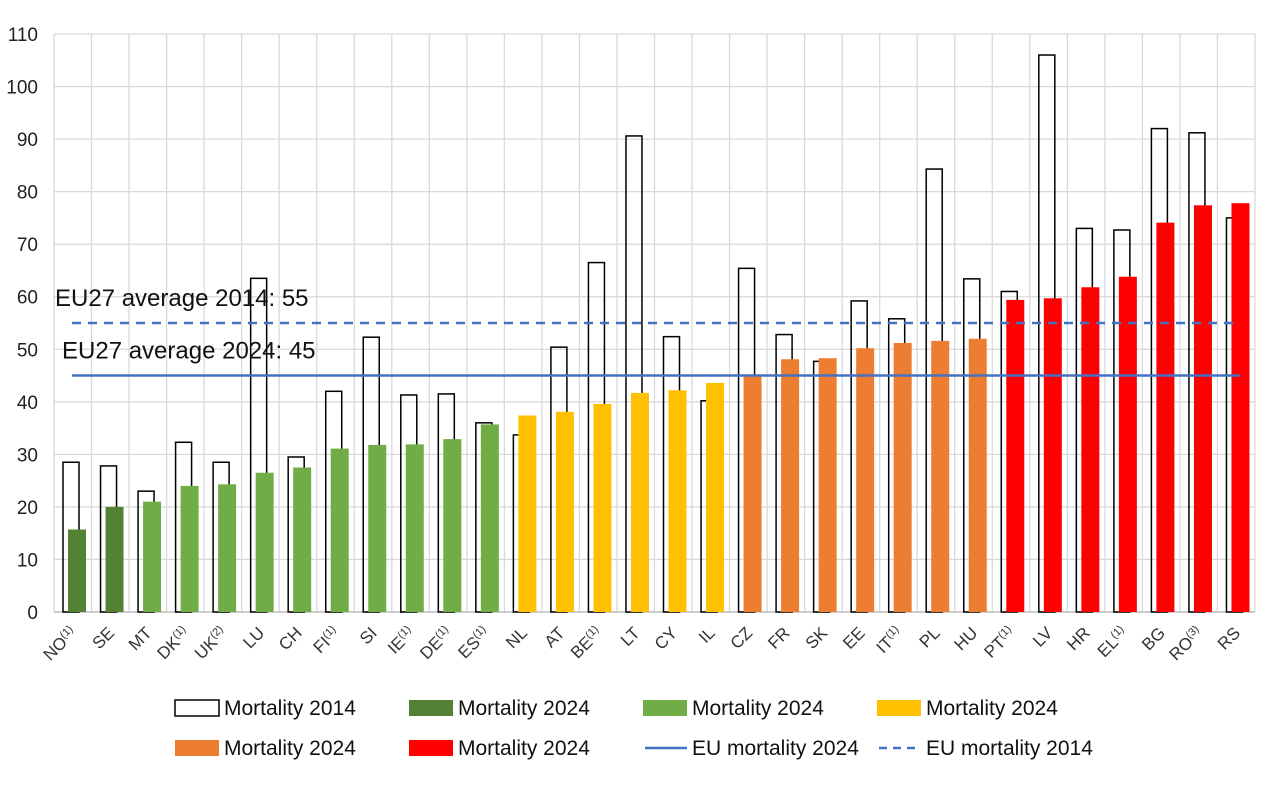  What do you see at coordinates (1186, 643) in the screenshot?
I see `x-tick-label: RO(3)` at bounding box center [1186, 643].